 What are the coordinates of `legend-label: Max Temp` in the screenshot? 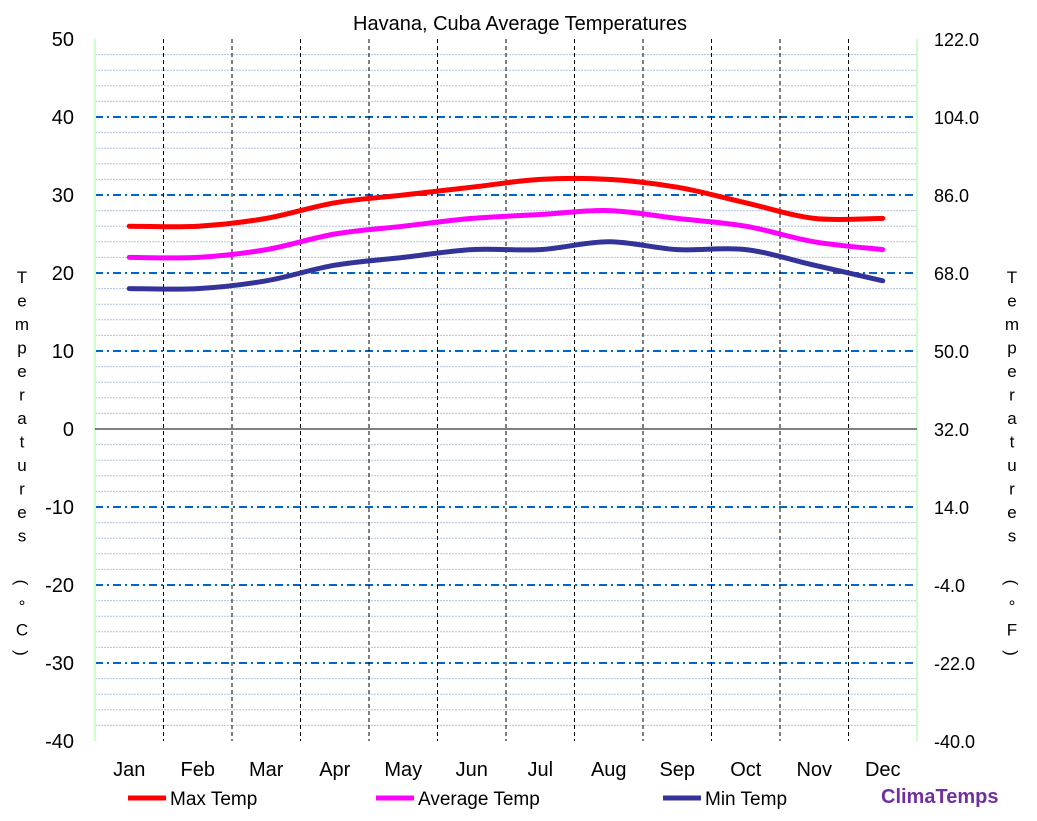 It's located at (213, 799).